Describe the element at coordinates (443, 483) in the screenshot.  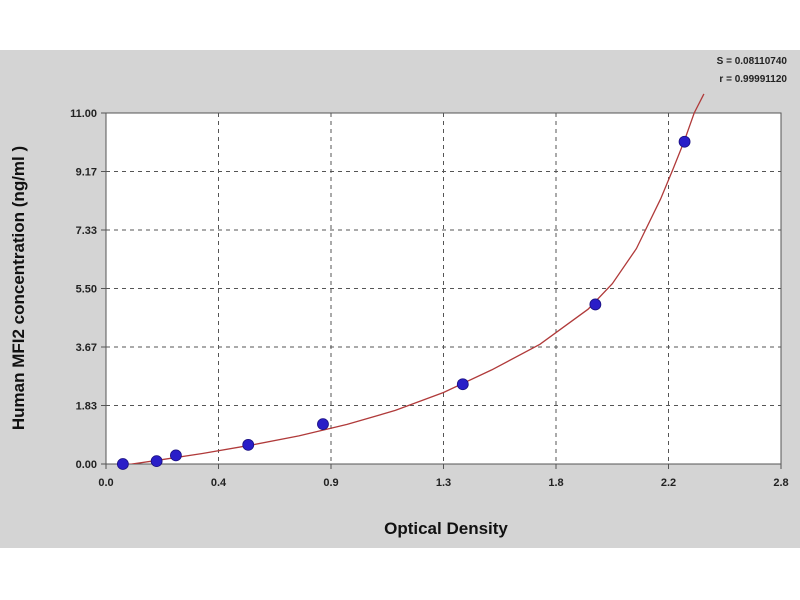
I see `x-tick-label: 1.3` at that location.